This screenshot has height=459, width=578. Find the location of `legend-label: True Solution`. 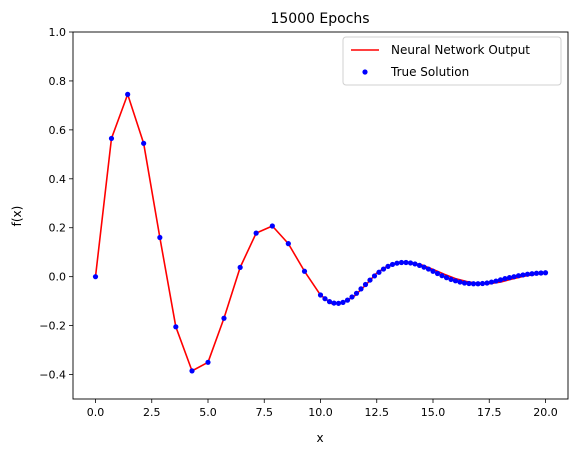

legend-label: True Solution is located at coordinates (429, 72).